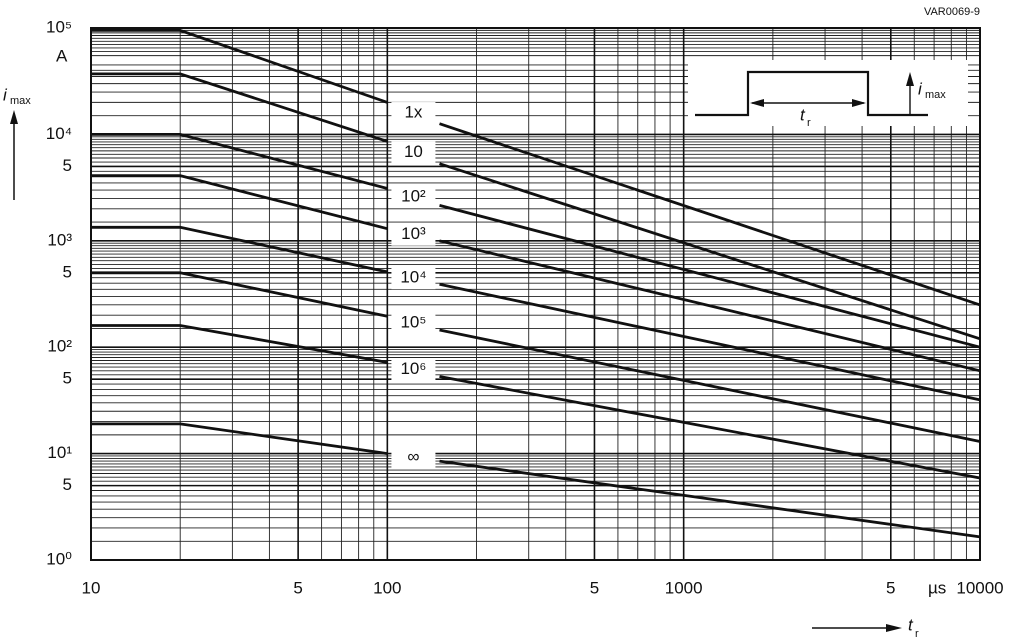 The image size is (1023, 643). Describe the element at coordinates (979, 587) in the screenshot. I see `x-tick-label: 10000` at that location.